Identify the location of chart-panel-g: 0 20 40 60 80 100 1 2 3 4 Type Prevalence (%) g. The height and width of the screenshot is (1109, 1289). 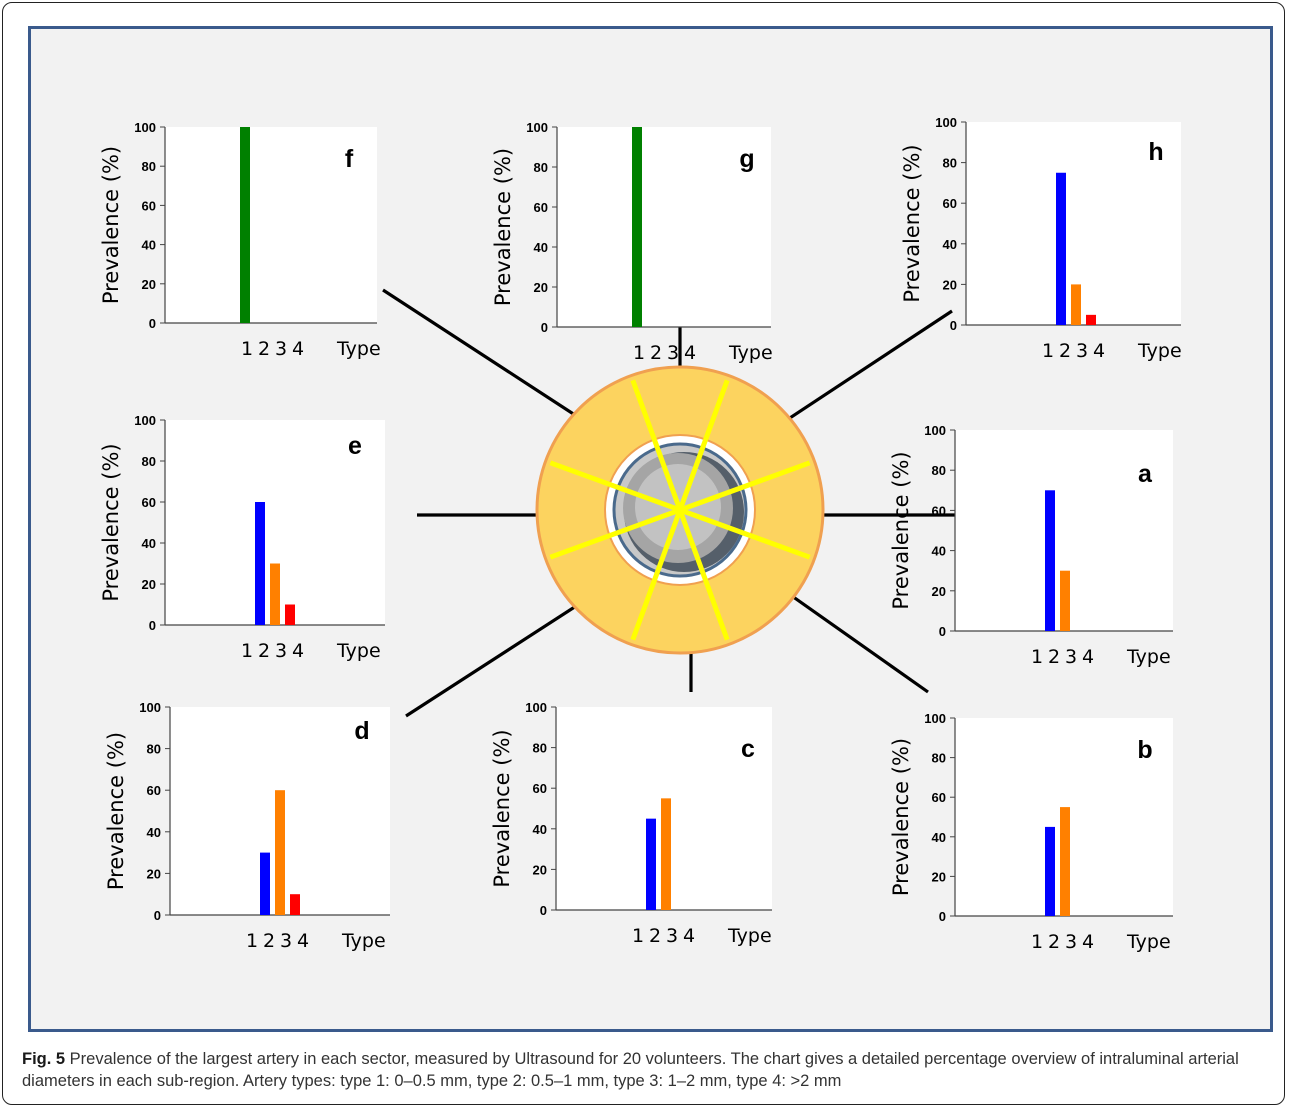
(632, 242).